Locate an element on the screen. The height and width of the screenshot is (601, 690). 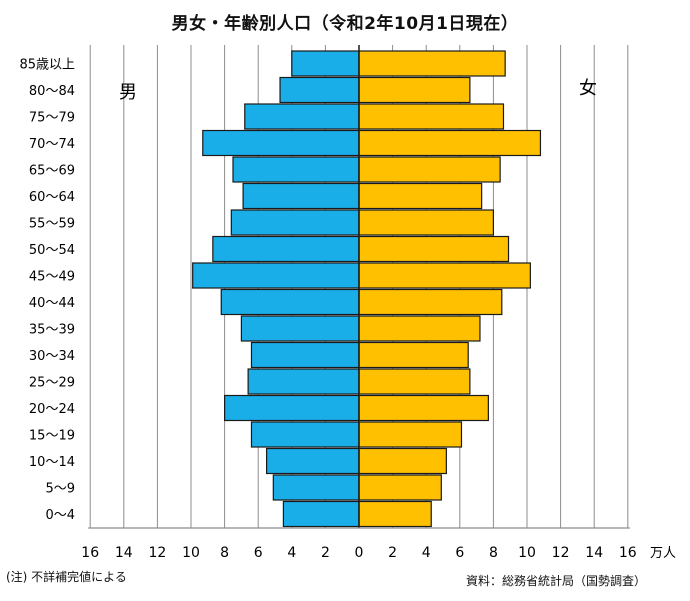
x-tick-label: 0 is located at coordinates (359, 553).